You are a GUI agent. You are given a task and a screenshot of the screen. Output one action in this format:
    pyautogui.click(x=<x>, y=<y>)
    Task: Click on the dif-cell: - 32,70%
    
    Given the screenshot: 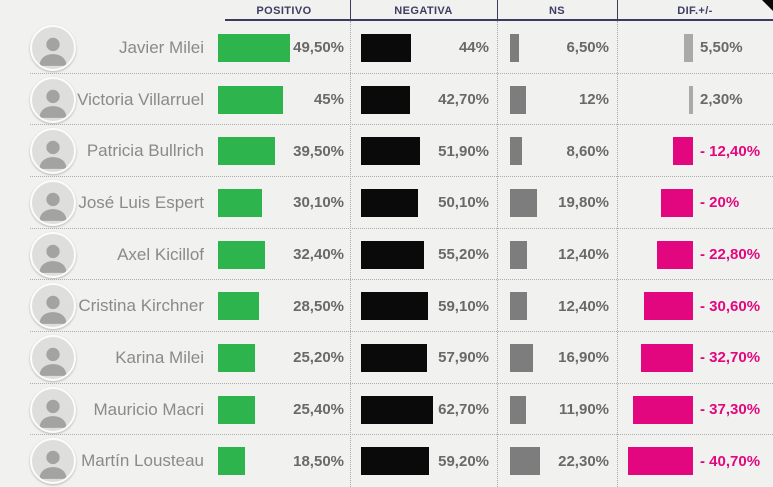 What is the action you would take?
    pyautogui.click(x=695, y=358)
    